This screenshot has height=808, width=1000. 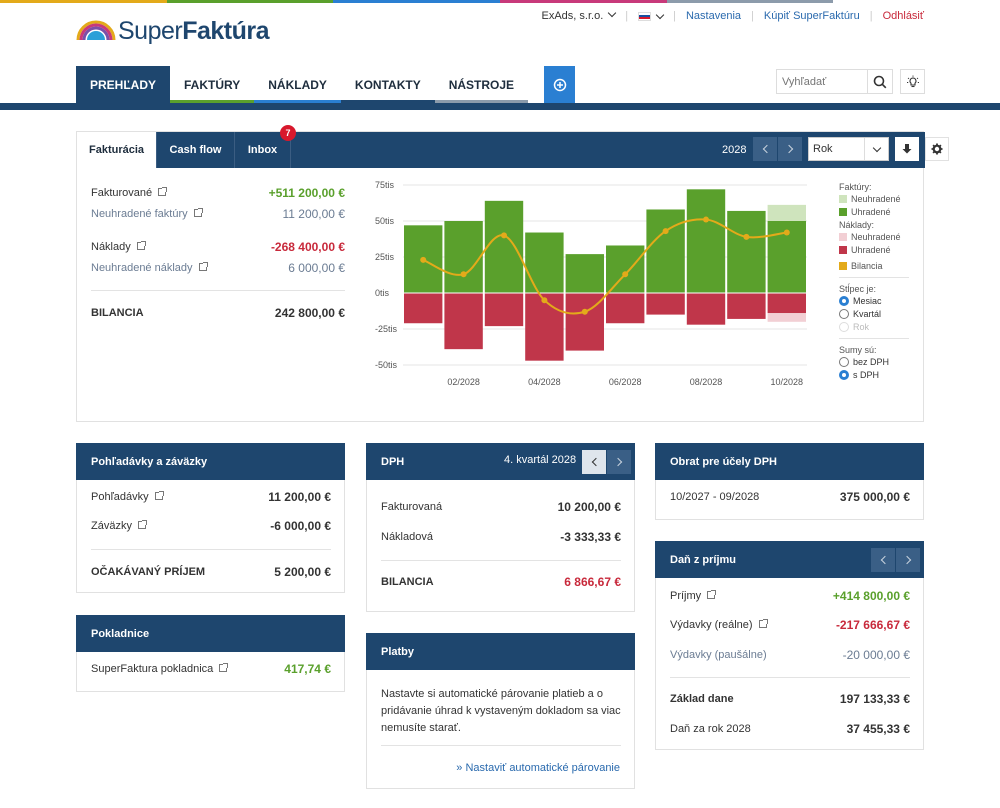 I want to click on nav-item-tools: NÁSTROJE, so click(x=481, y=84).